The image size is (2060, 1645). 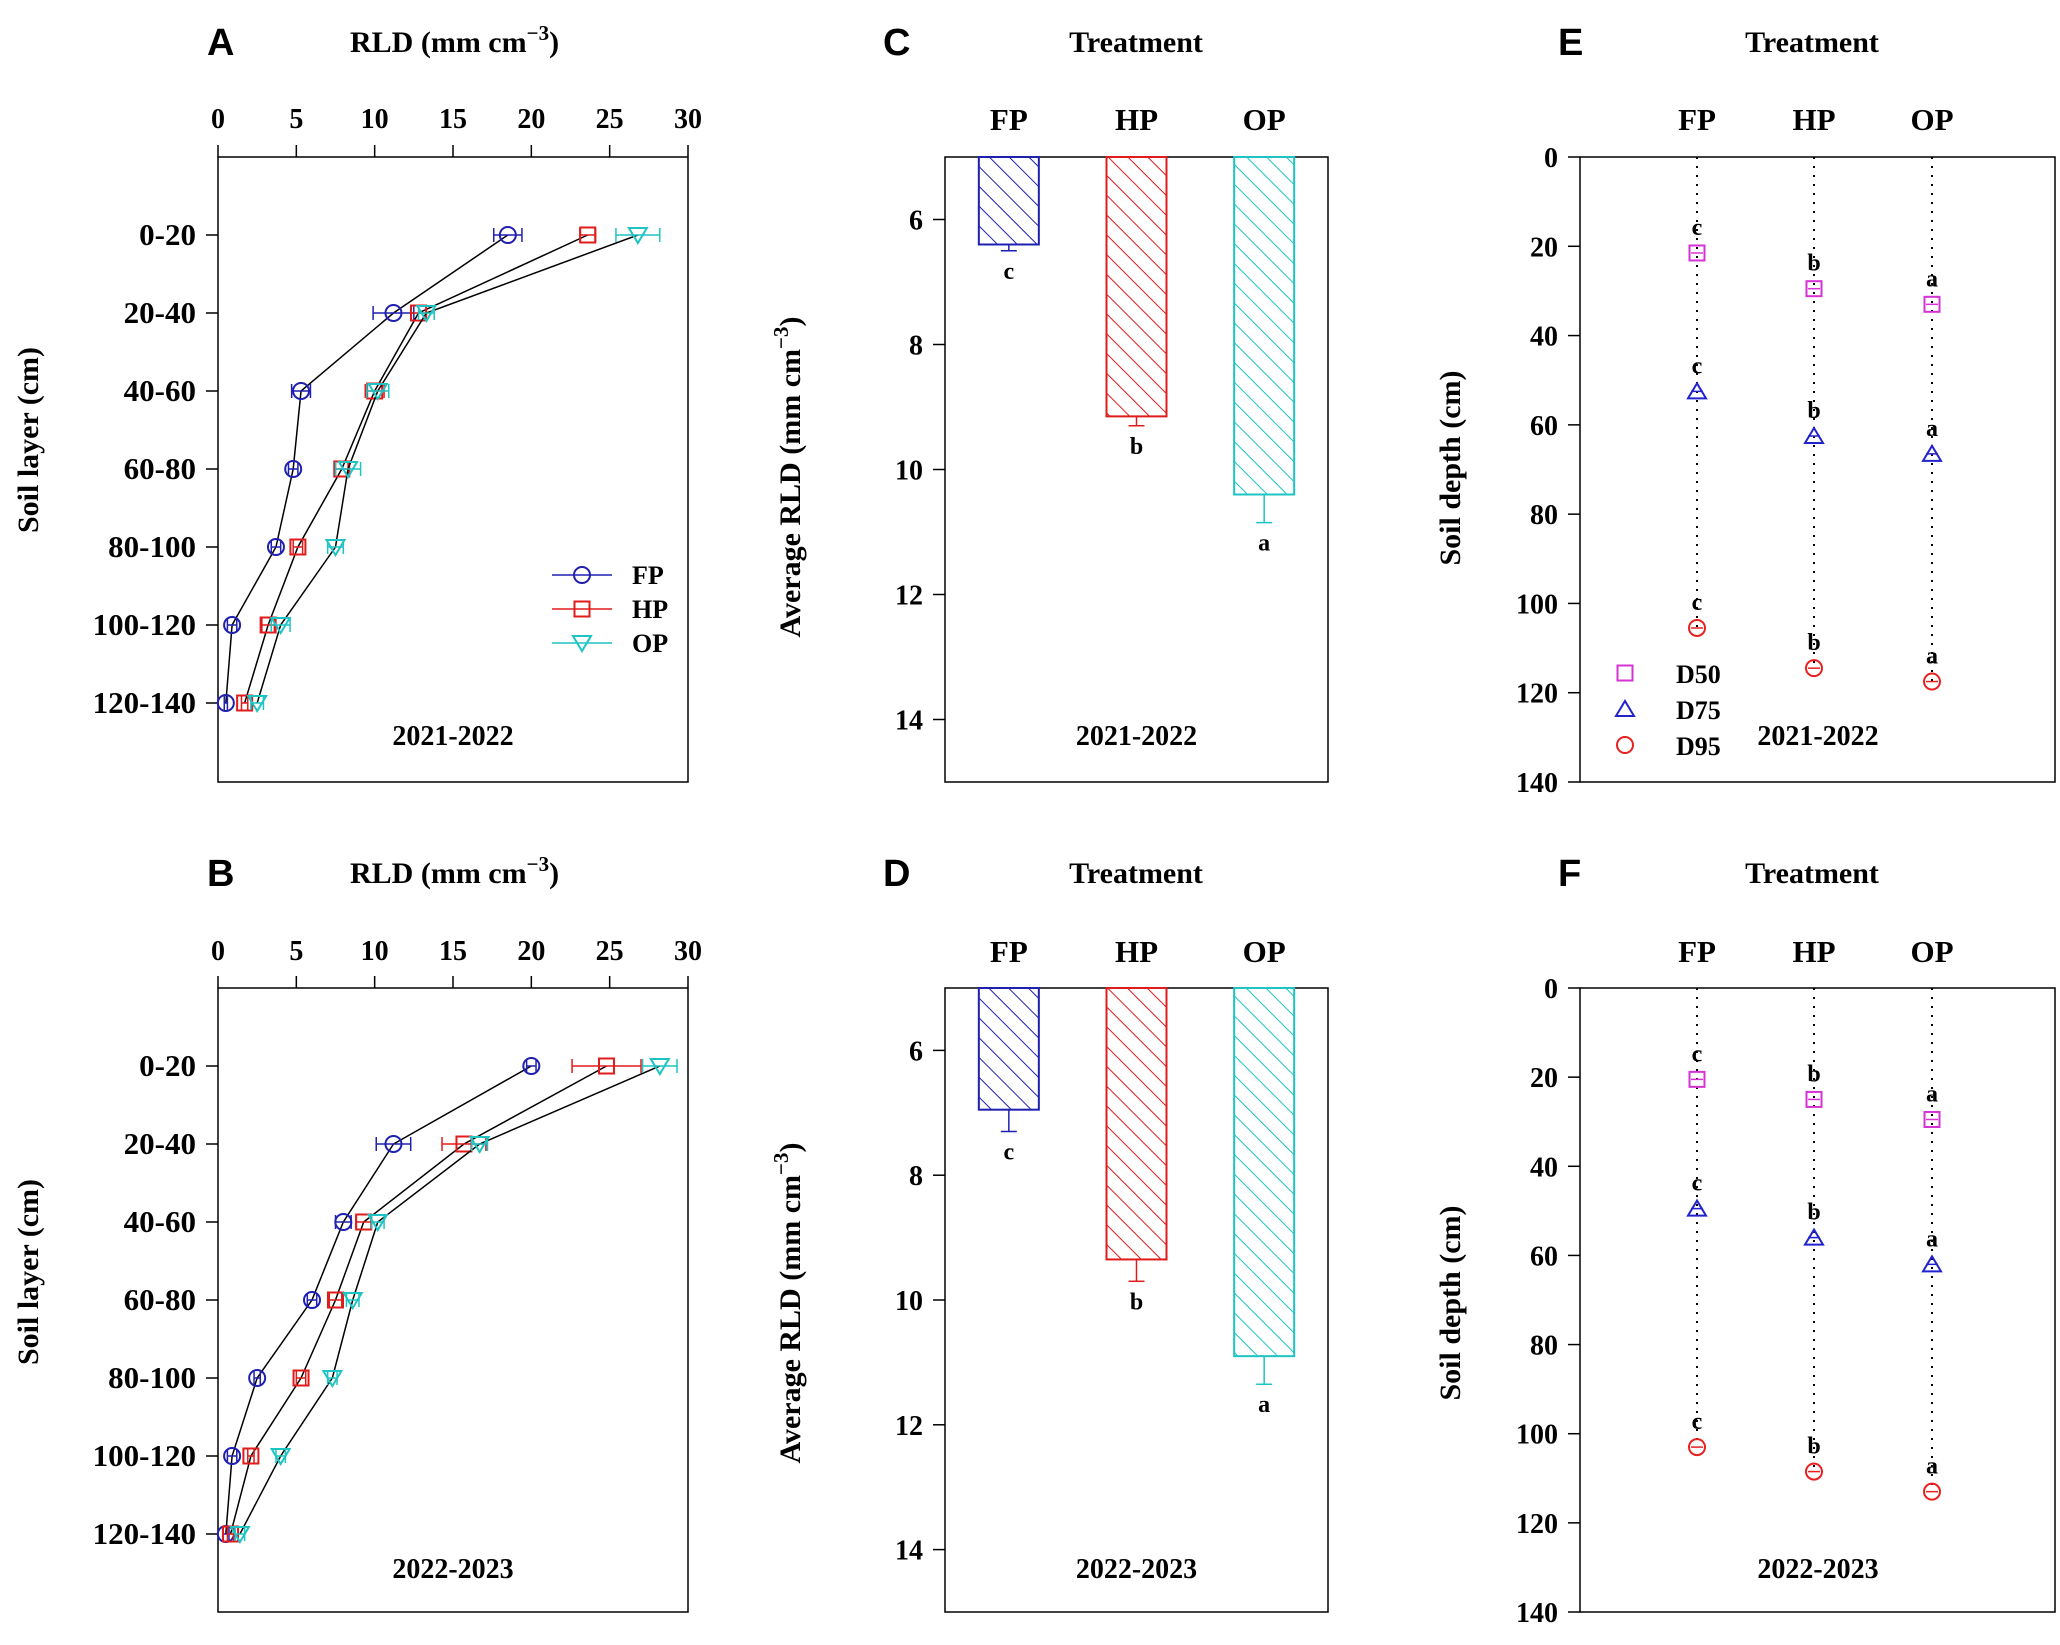 I want to click on panel-E-ytick-label: 120, so click(x=1537, y=694).